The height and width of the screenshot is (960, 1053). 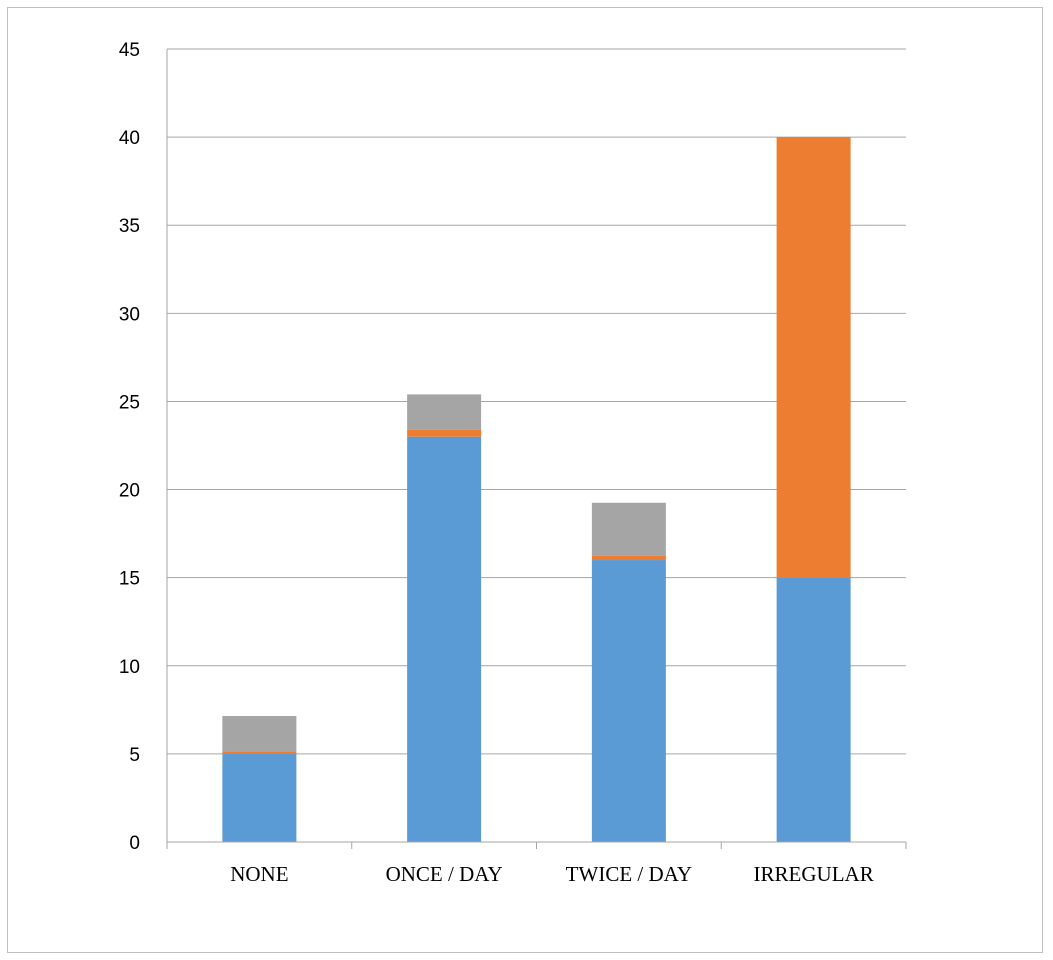 I want to click on x-tick-label-4: IRREGULAR, so click(x=814, y=874).